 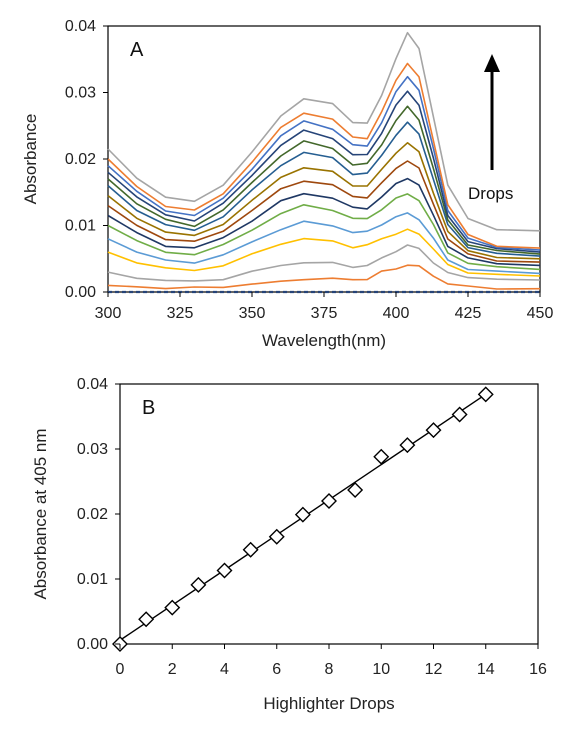 I want to click on panel-b-y-tick-label-0: 0.00, so click(x=92, y=644).